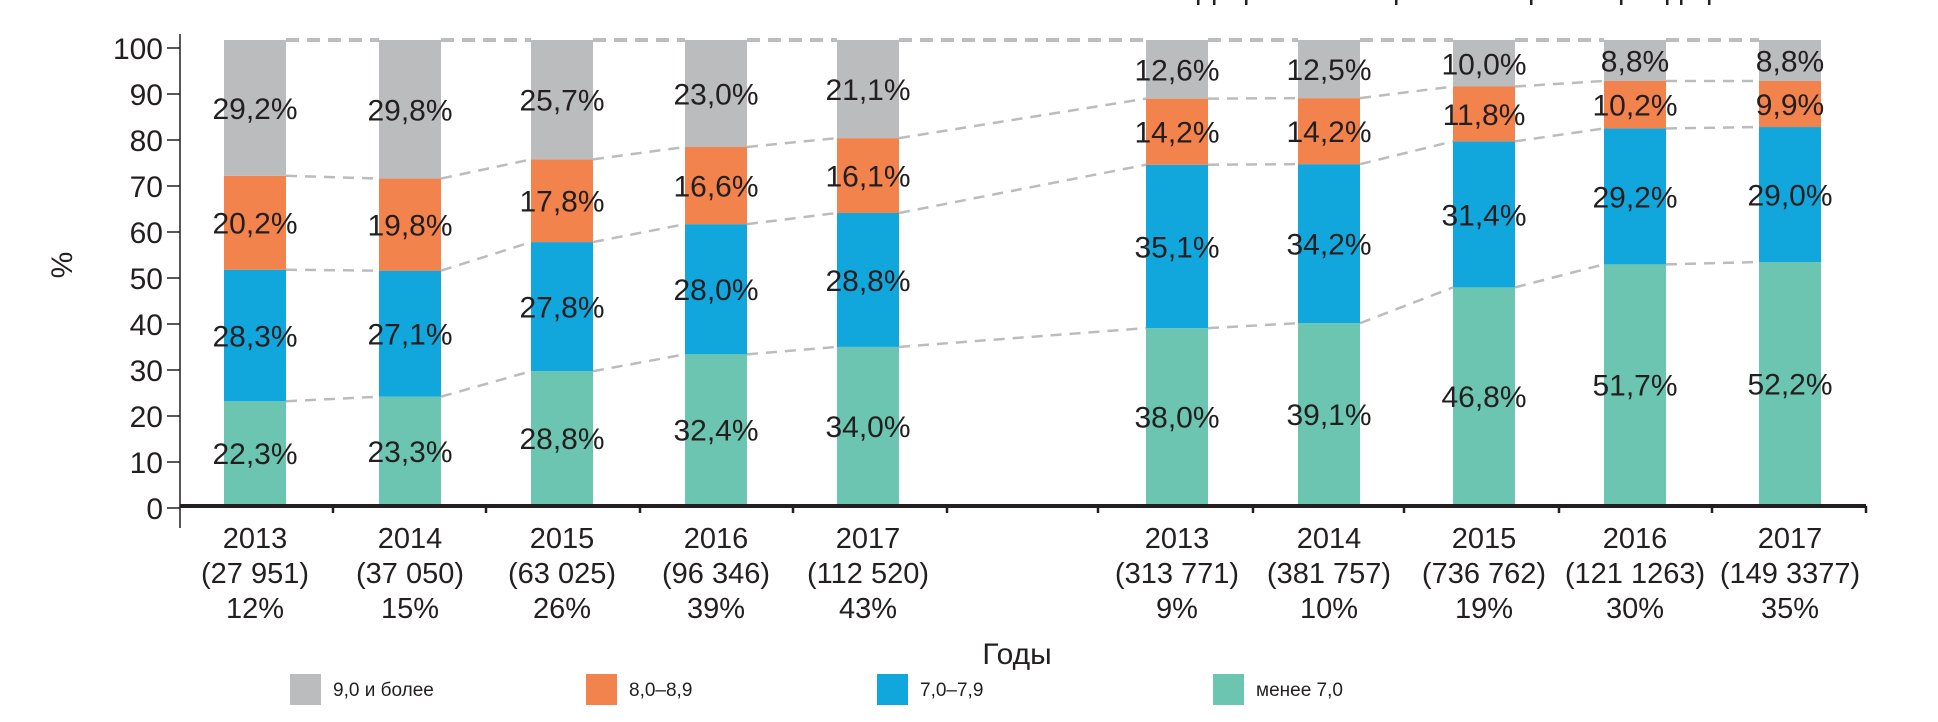 The image size is (1938, 722). I want to click on data-label: 52,2%, so click(1789, 385).